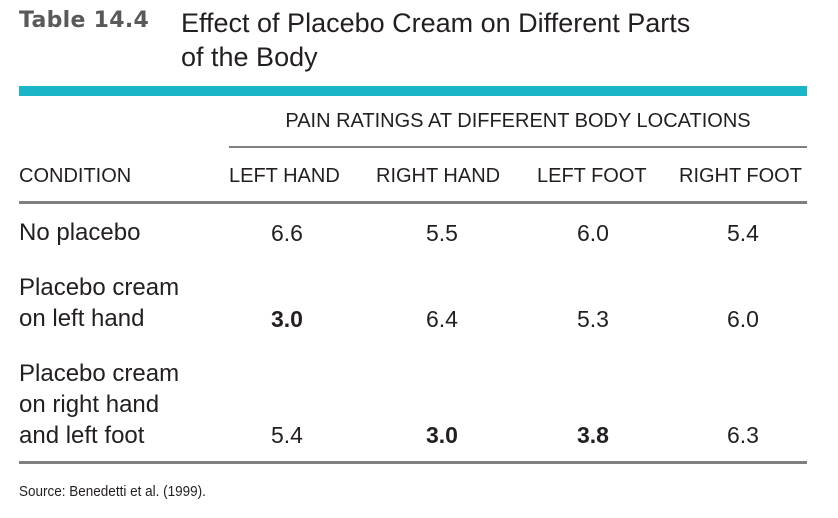  I want to click on spanner-rule, so click(518, 147).